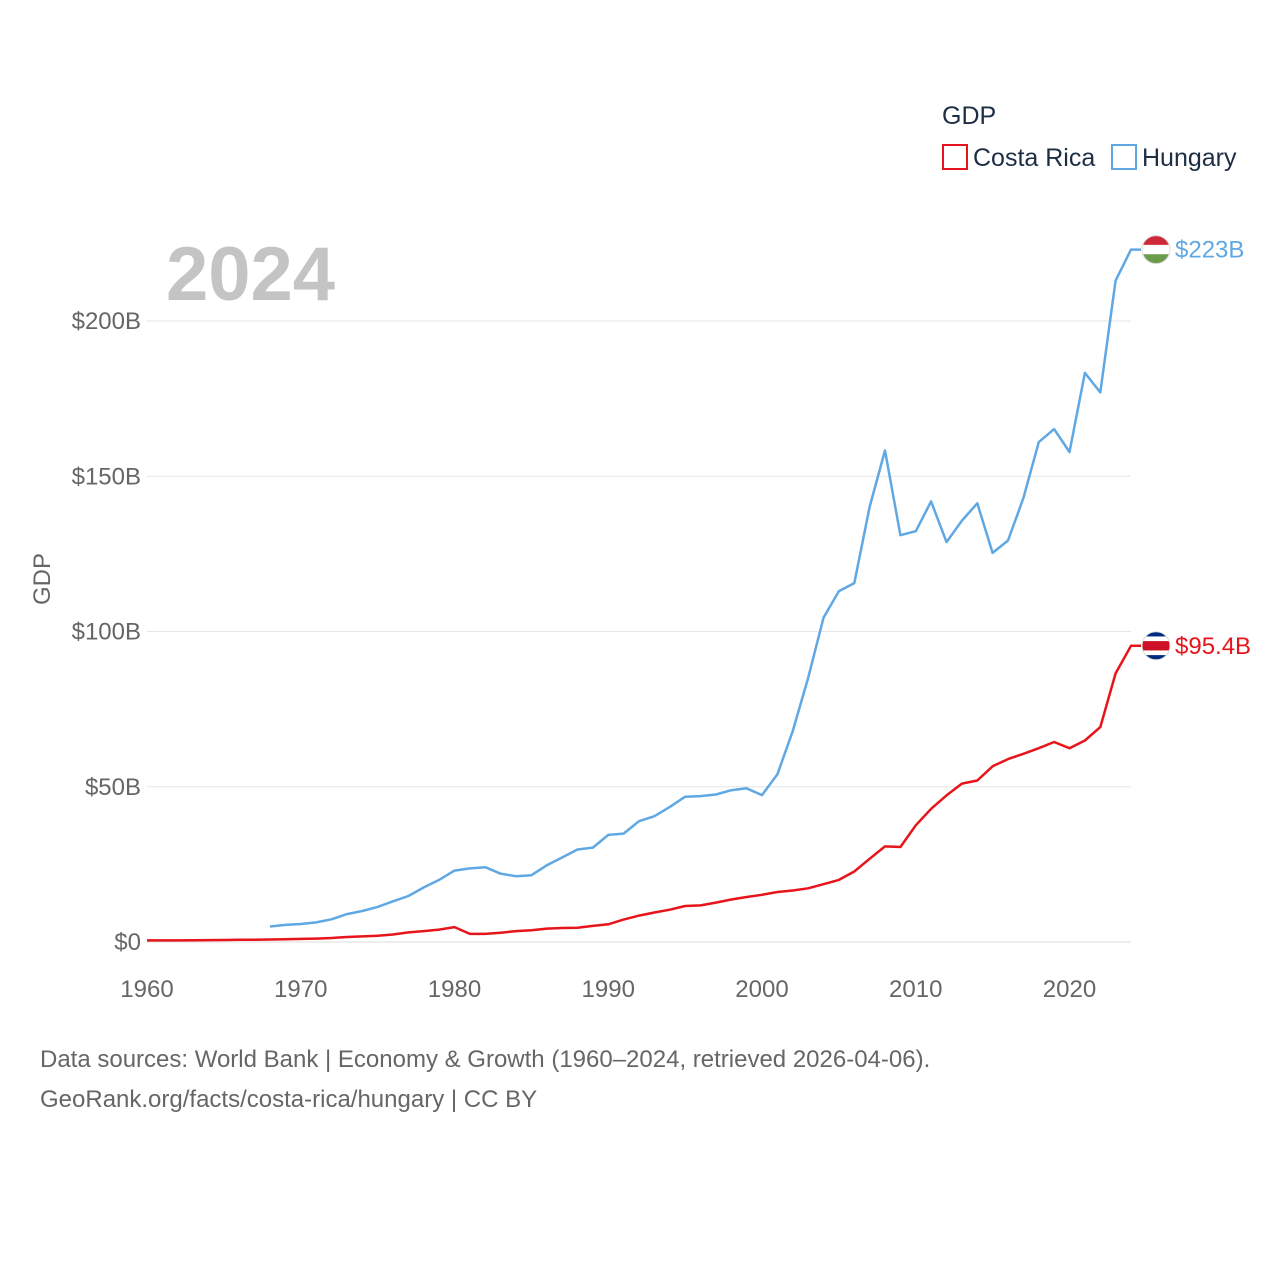  Describe the element at coordinates (1213, 646) in the screenshot. I see `end-value-label-costa-rica: $95.4B` at that location.